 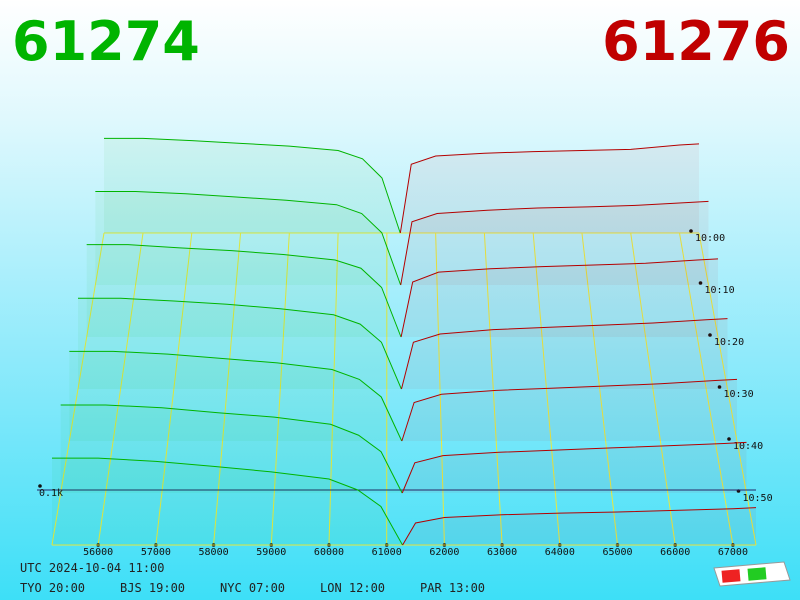 What do you see at coordinates (352, 588) in the screenshot?
I see `city-time: LON 12:00` at bounding box center [352, 588].